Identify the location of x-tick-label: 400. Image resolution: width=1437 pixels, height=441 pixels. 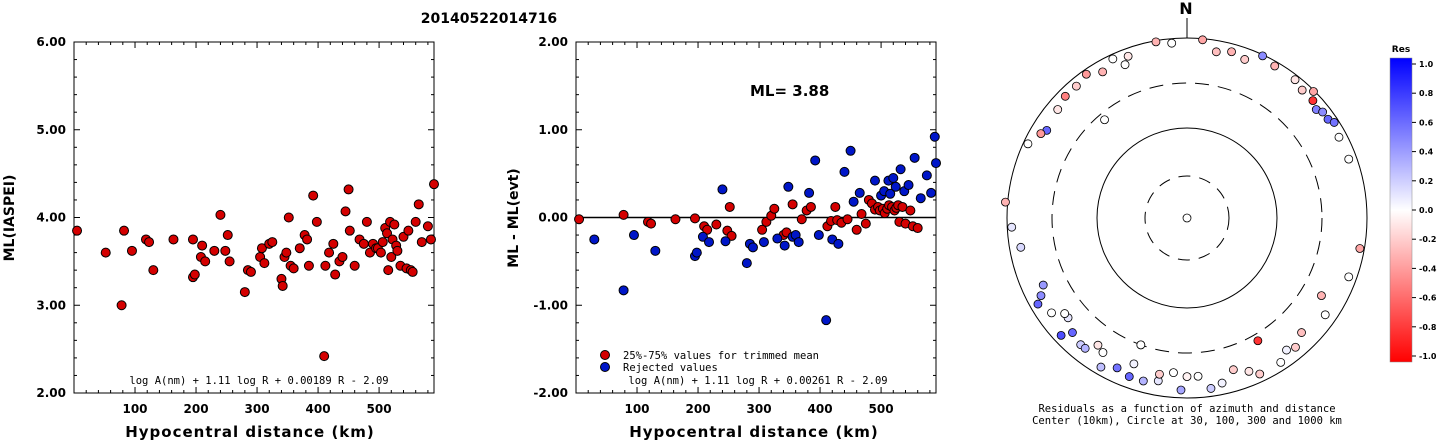
(820, 409).